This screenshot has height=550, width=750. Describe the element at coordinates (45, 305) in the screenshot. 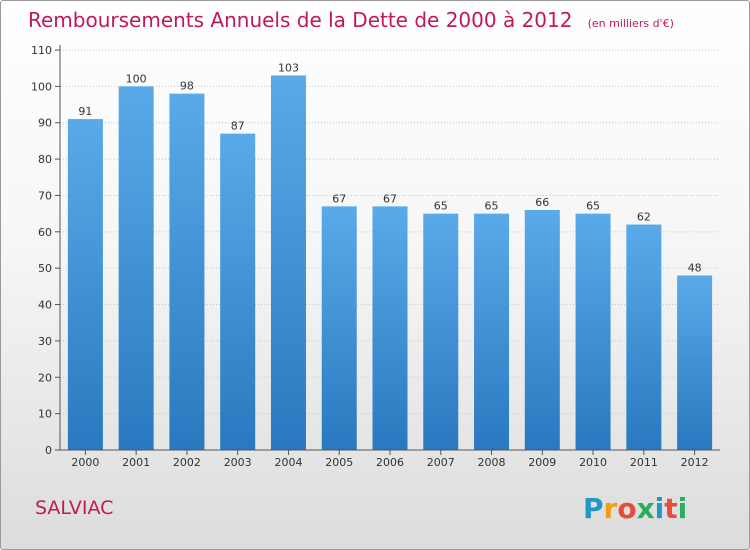

I see `y-tick-label: 40` at that location.